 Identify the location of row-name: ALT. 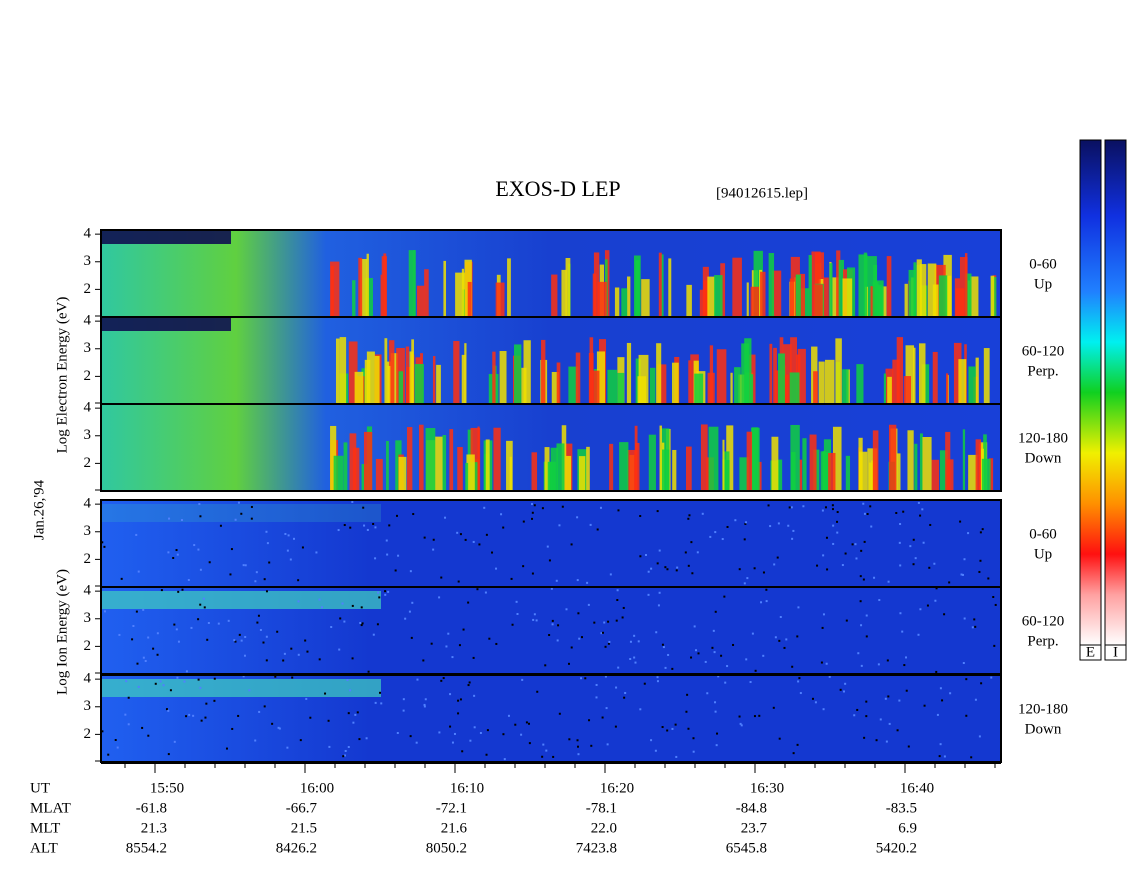
(44, 848).